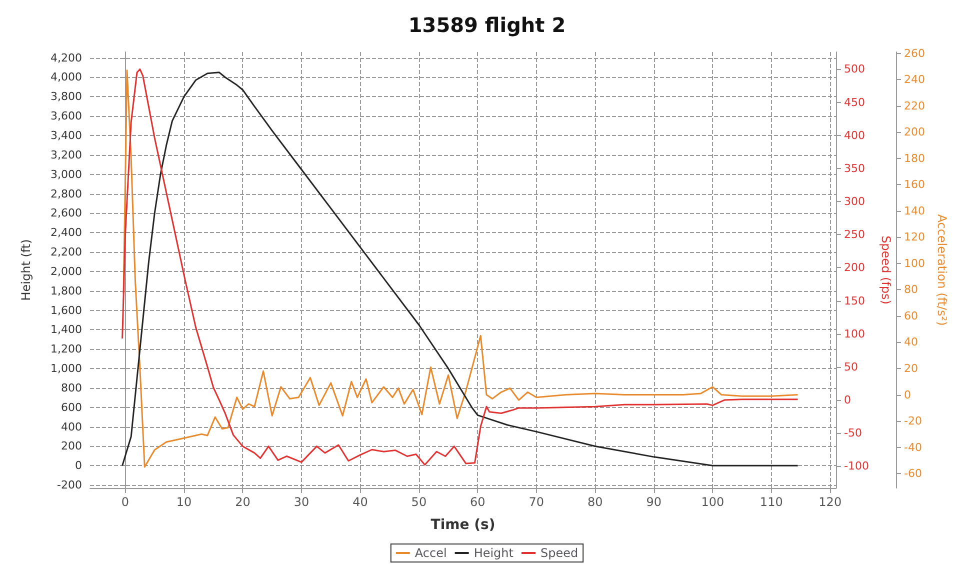 The width and height of the screenshot is (974, 568). I want to click on y-tick-label: 2,400, so click(66, 233).